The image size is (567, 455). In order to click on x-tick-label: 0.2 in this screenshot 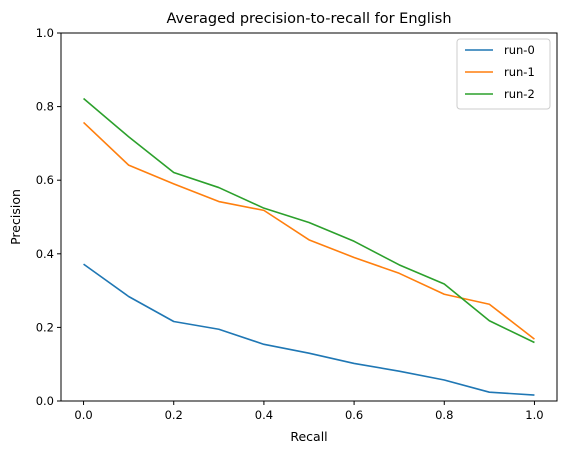, I will do `click(174, 415)`.